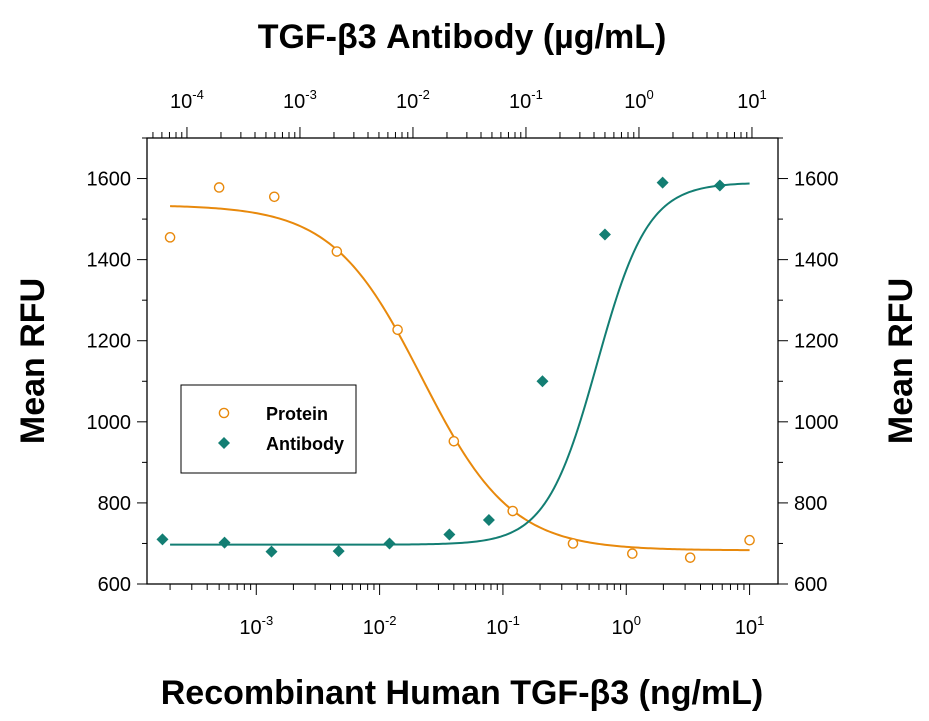  I want to click on top-axis-tick-label: 10⁻³, so click(300, 100).